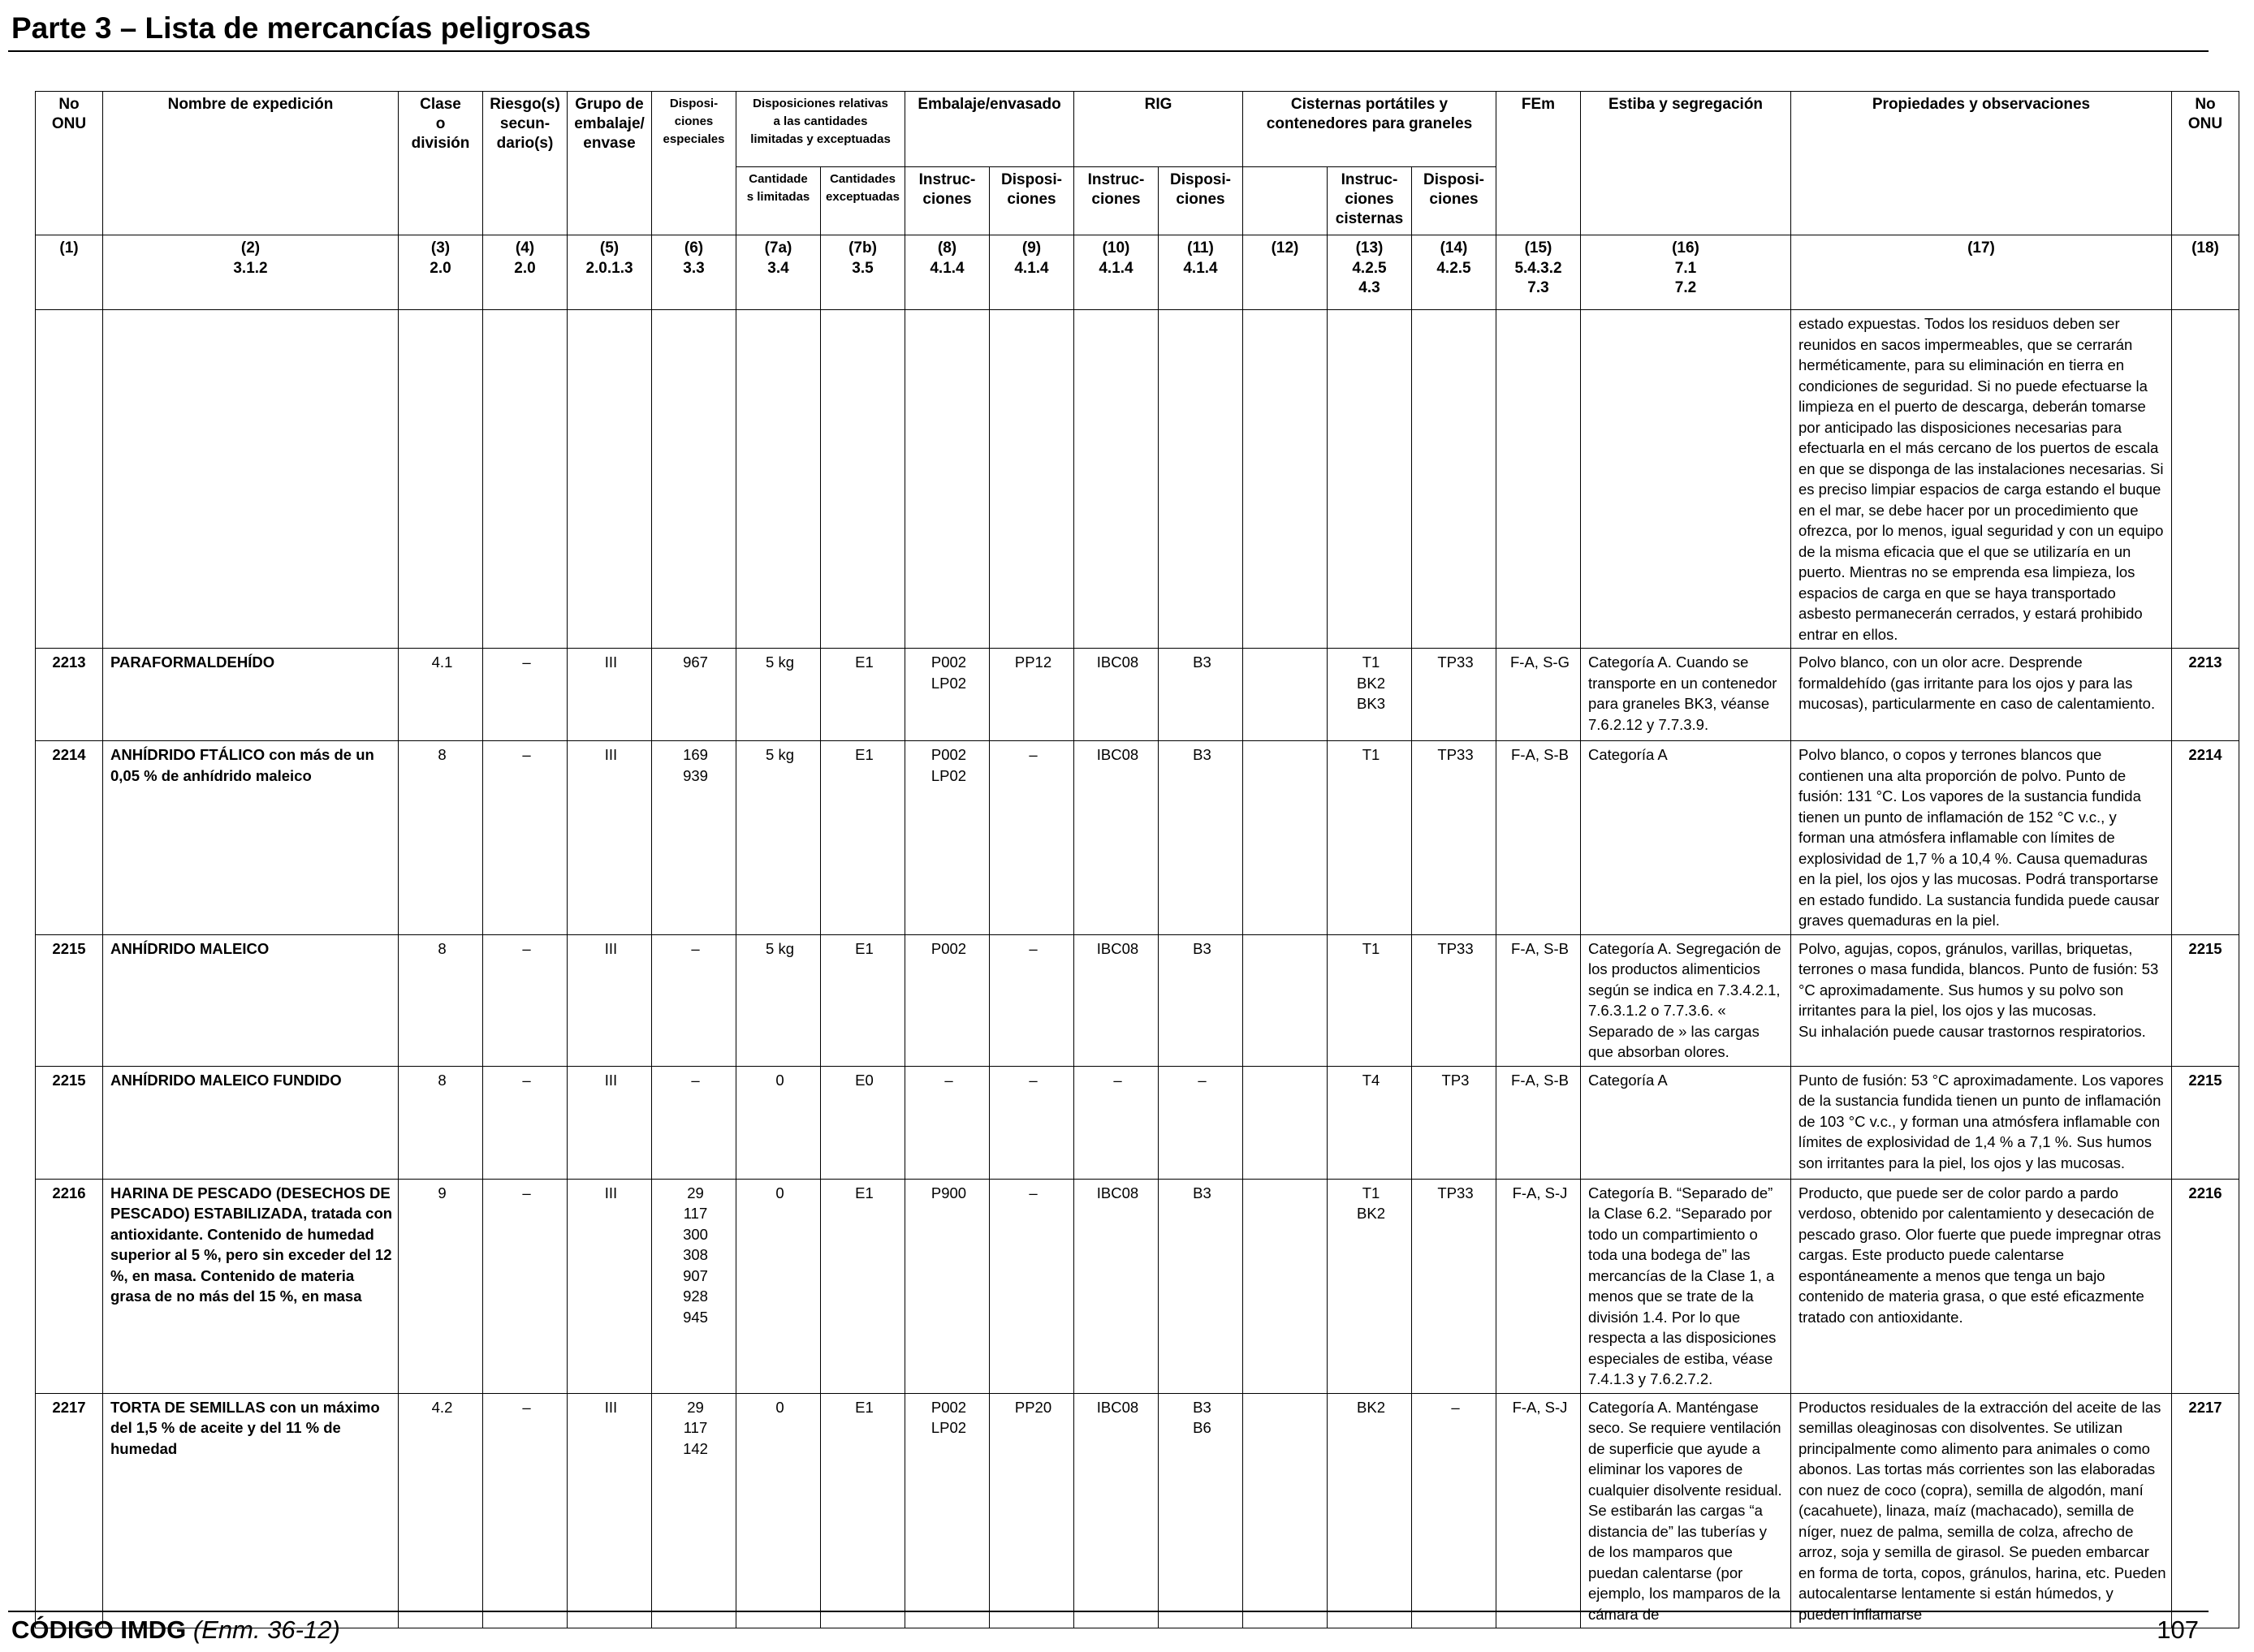  I want to click on class-cell: 4.1, so click(440, 694).